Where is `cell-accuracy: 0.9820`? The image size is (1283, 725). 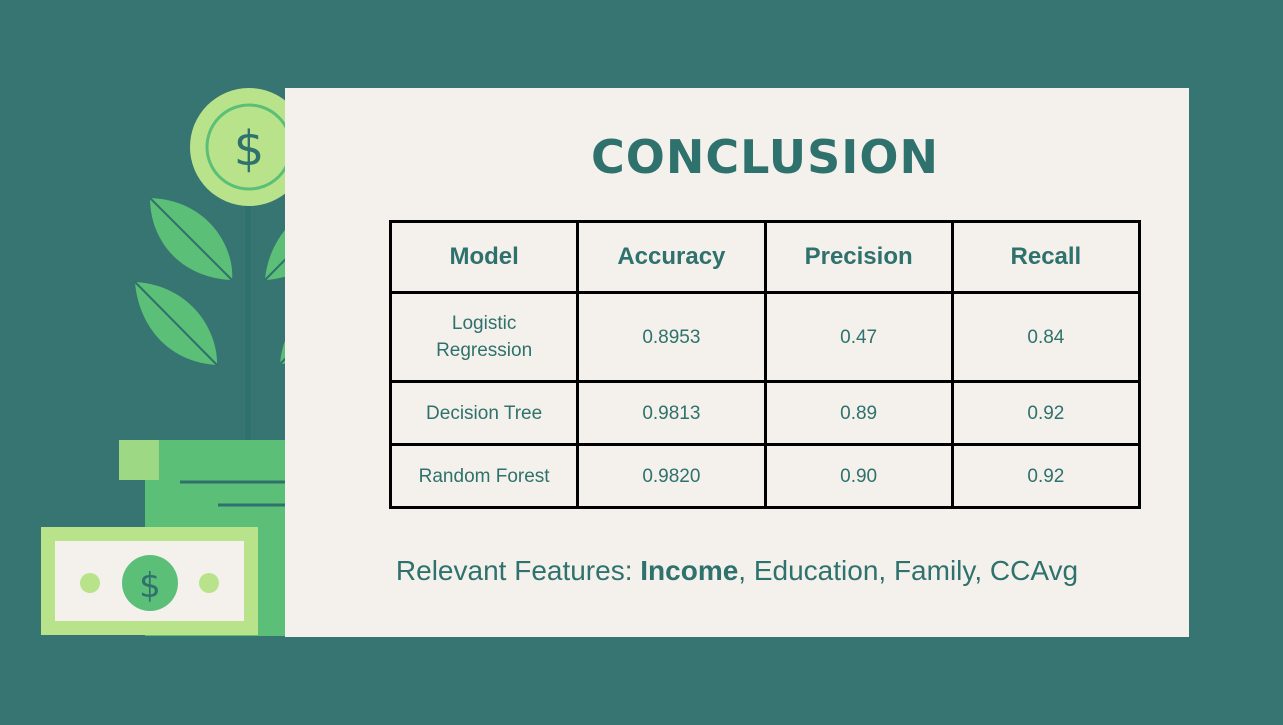
cell-accuracy: 0.9820 is located at coordinates (671, 476).